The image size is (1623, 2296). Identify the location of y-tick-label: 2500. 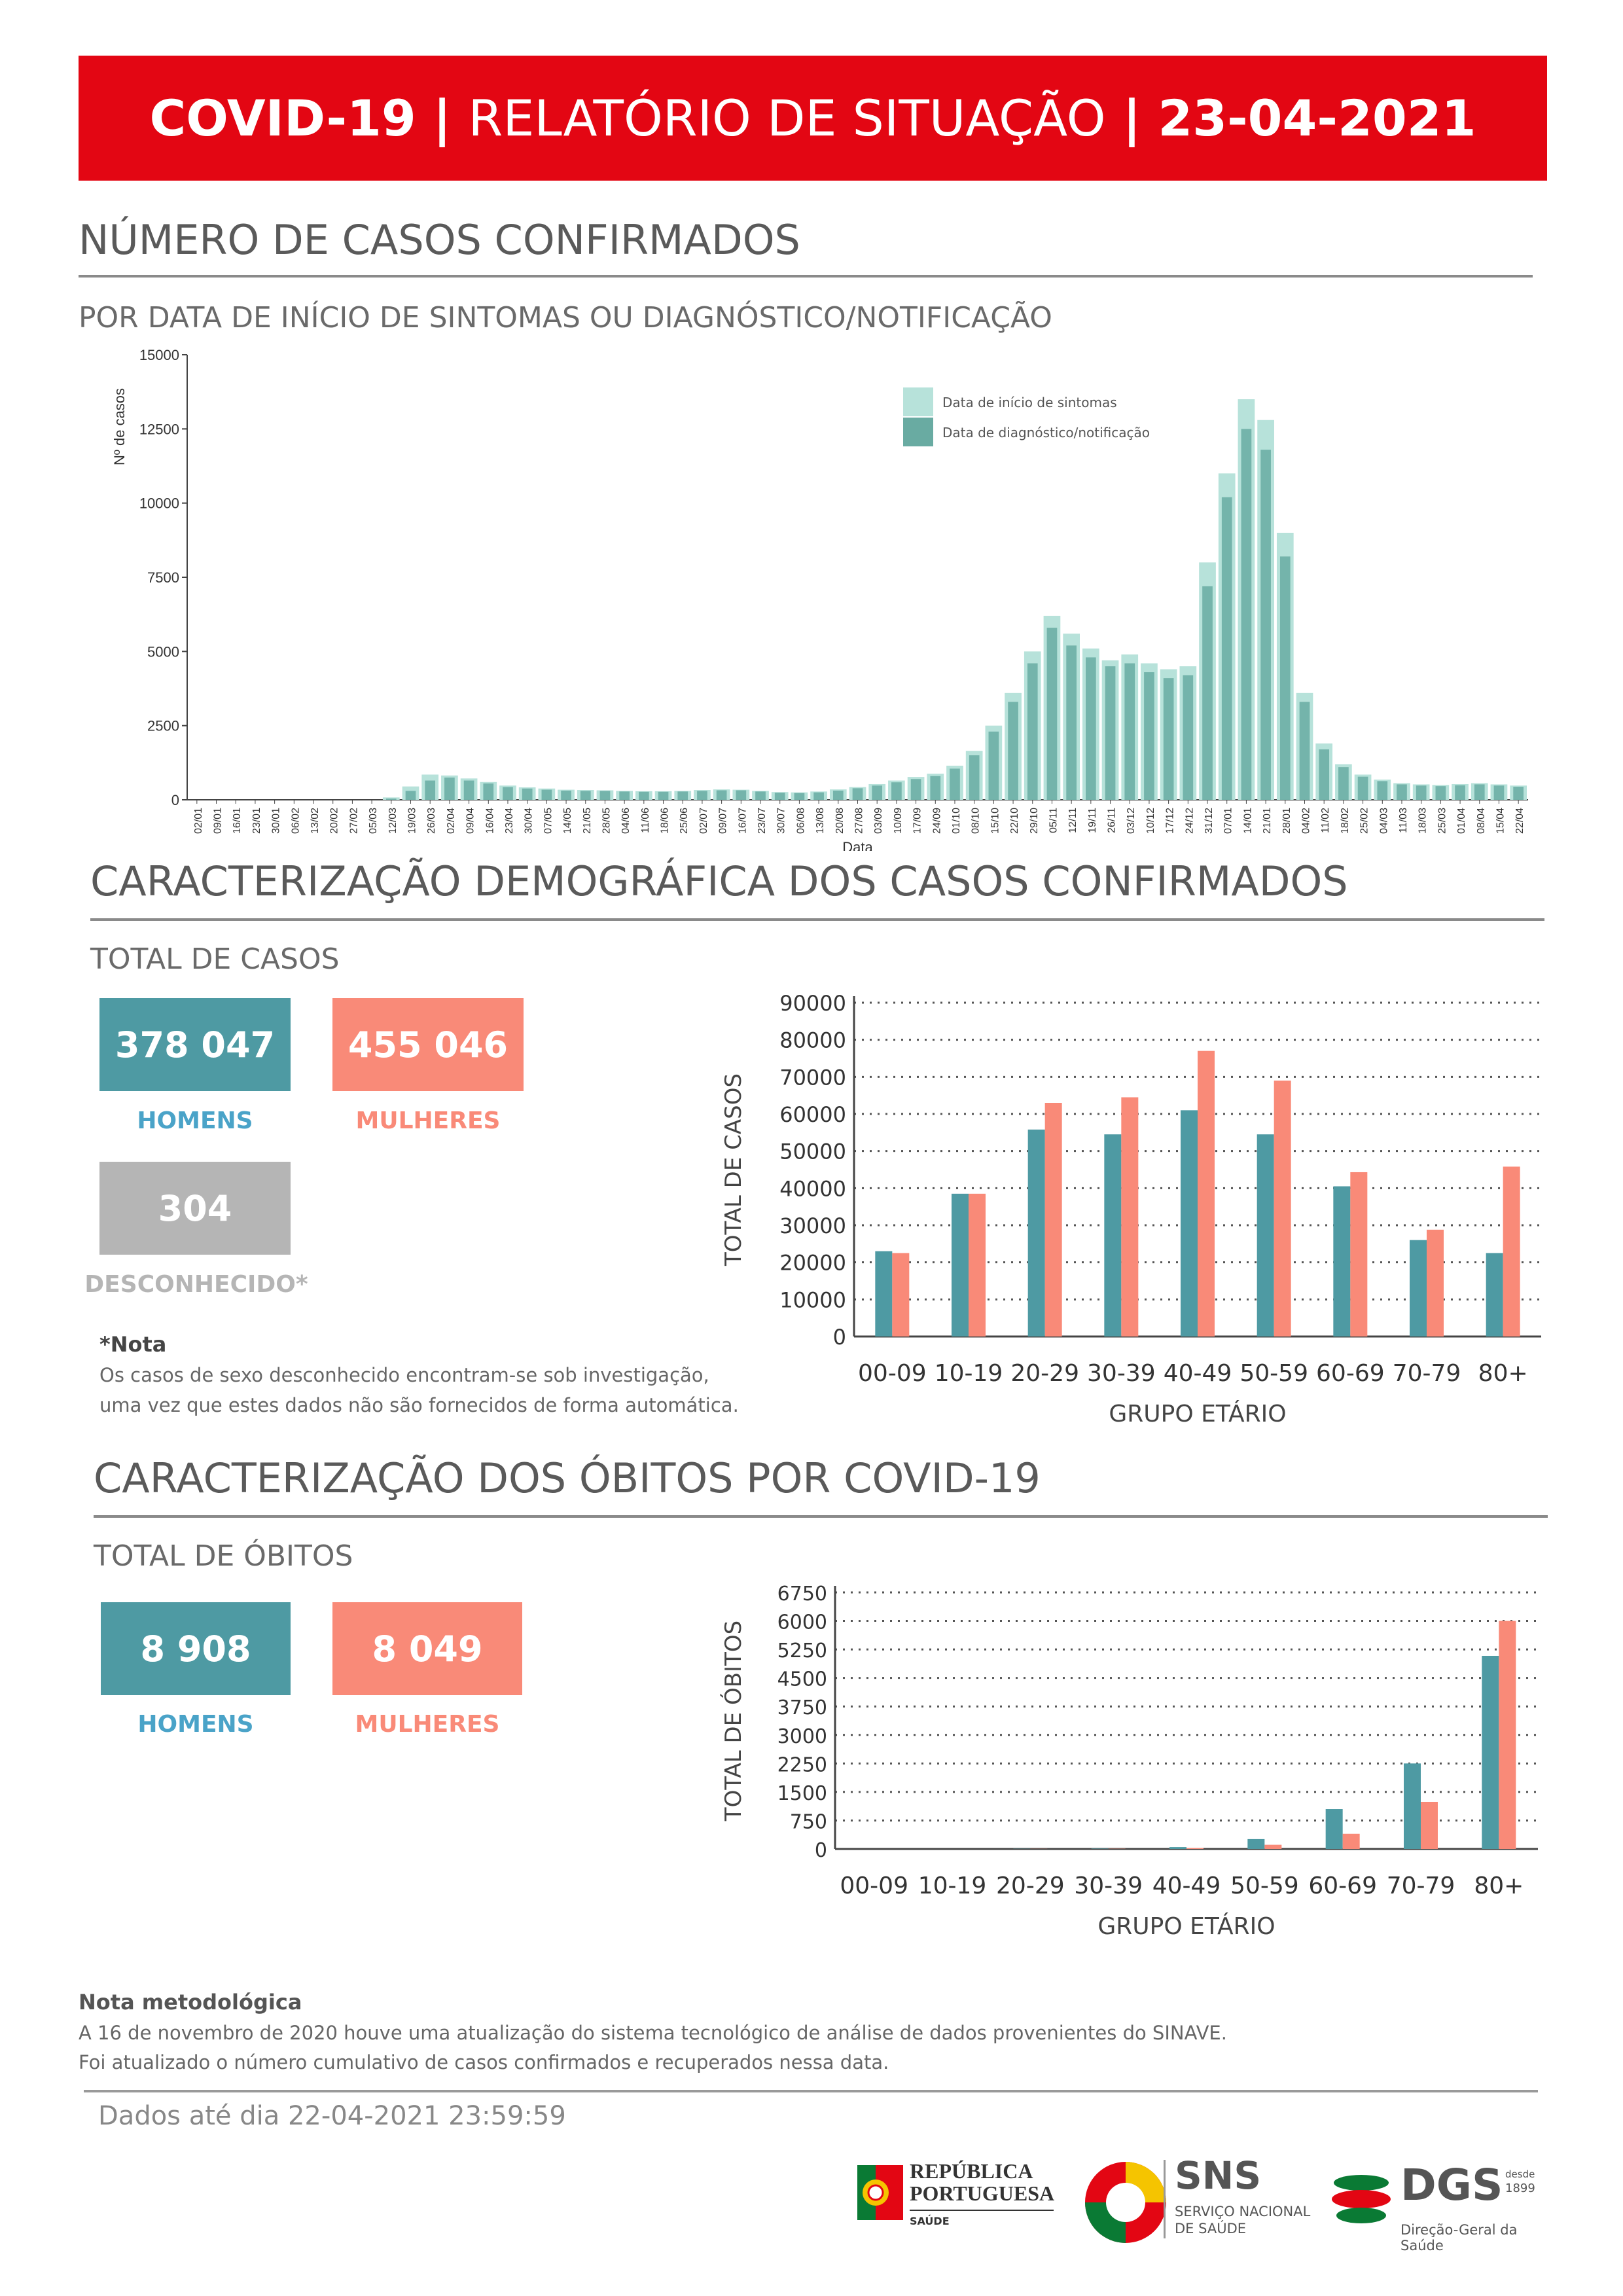
(163, 726).